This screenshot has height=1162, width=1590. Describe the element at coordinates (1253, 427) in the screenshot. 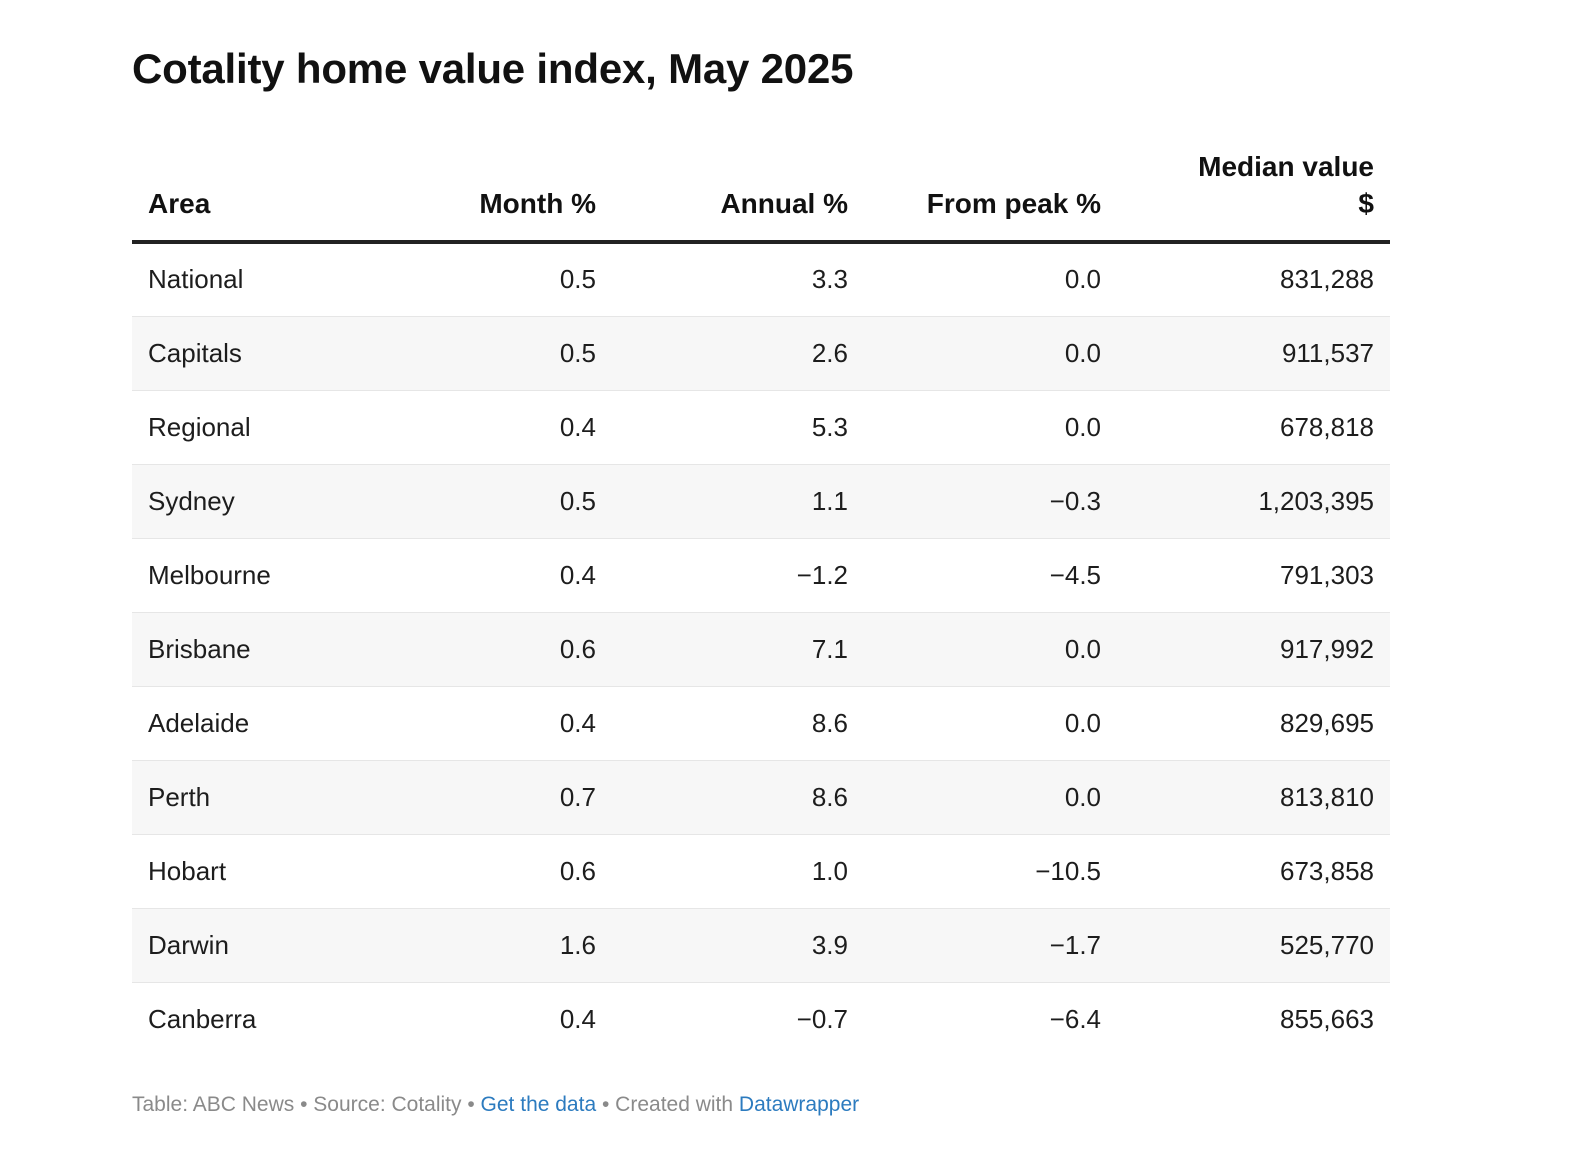

I see `cell-median: 678,818` at that location.